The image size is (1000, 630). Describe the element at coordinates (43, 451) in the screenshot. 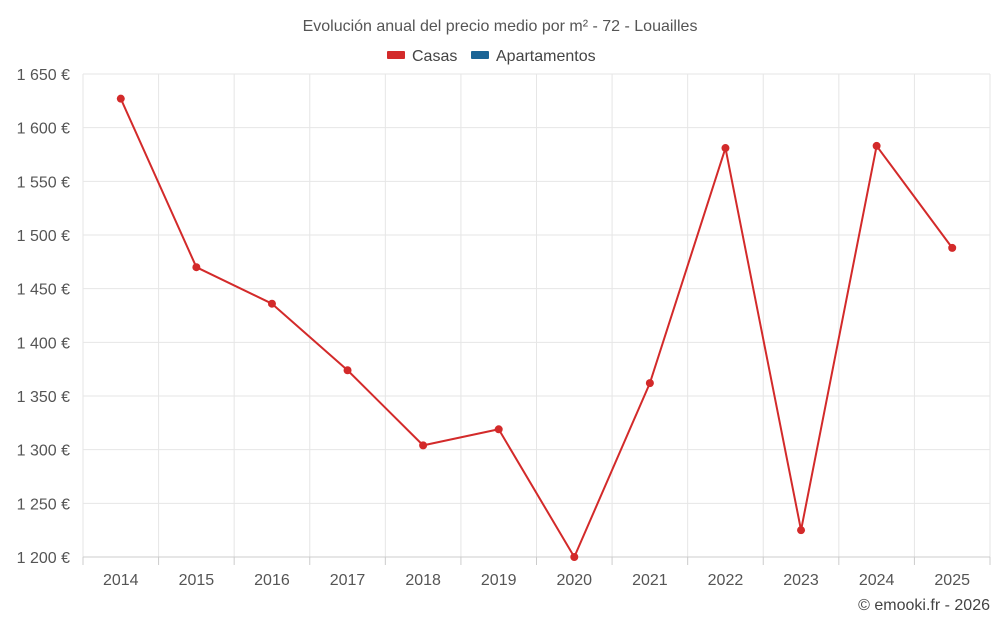

I see `y-tick-label: 1 300 €` at that location.